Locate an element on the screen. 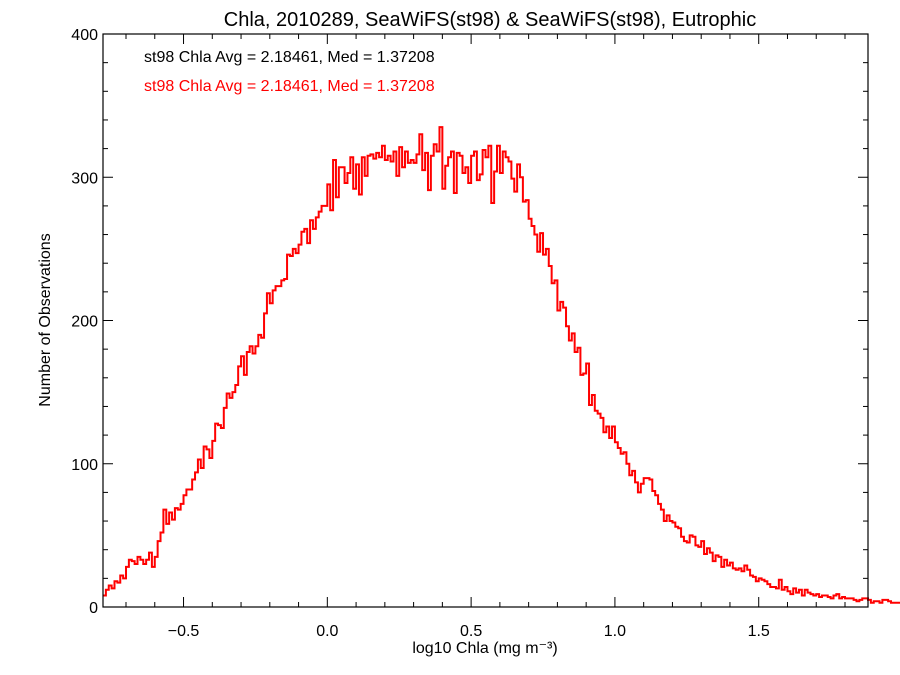 The height and width of the screenshot is (675, 900). legend-entry-2: st98 Chla Avg = 2.18461, Med = 1.37208 is located at coordinates (289, 86).